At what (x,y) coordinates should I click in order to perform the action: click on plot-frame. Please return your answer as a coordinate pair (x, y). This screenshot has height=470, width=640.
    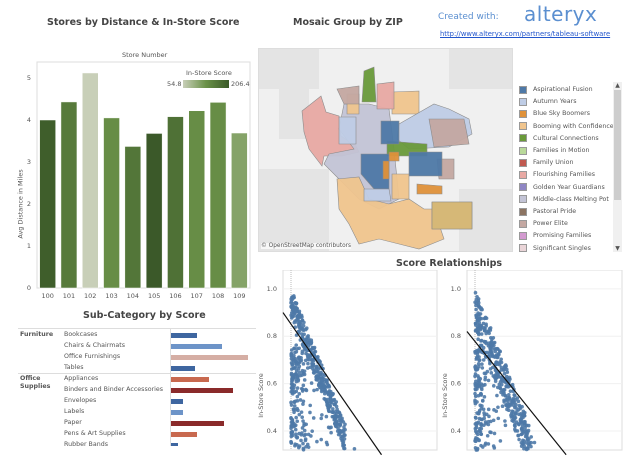
    Looking at the image, I should click on (360, 360).